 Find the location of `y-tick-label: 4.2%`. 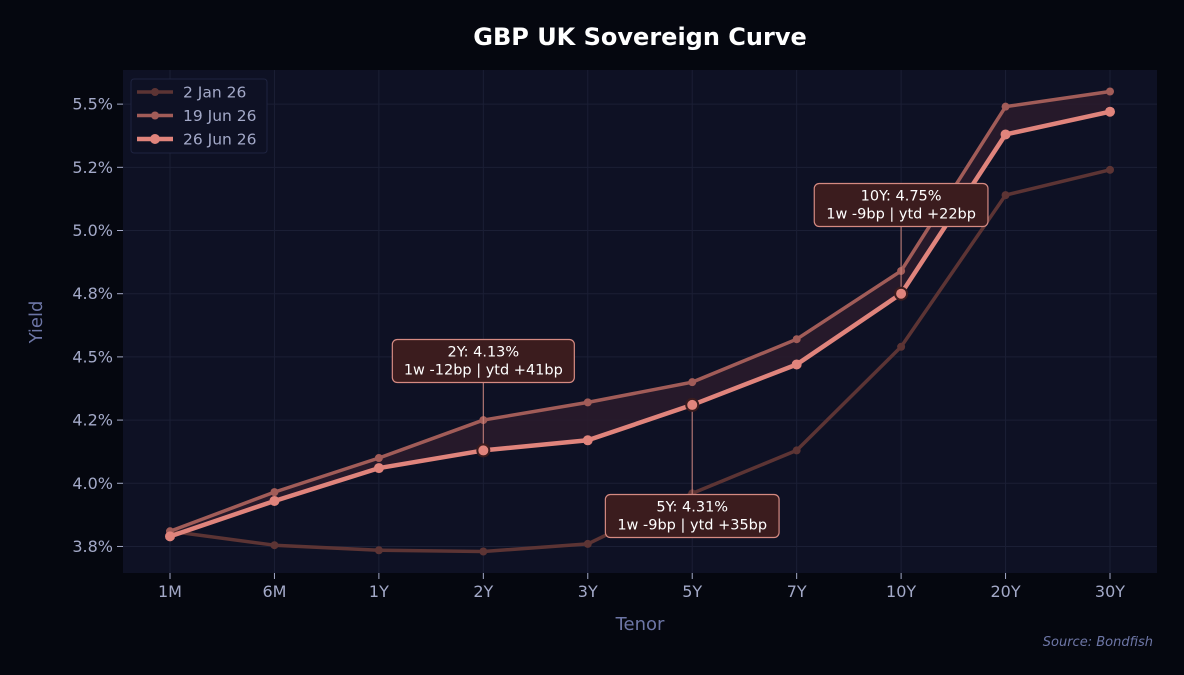

y-tick-label: 4.2% is located at coordinates (92, 420).